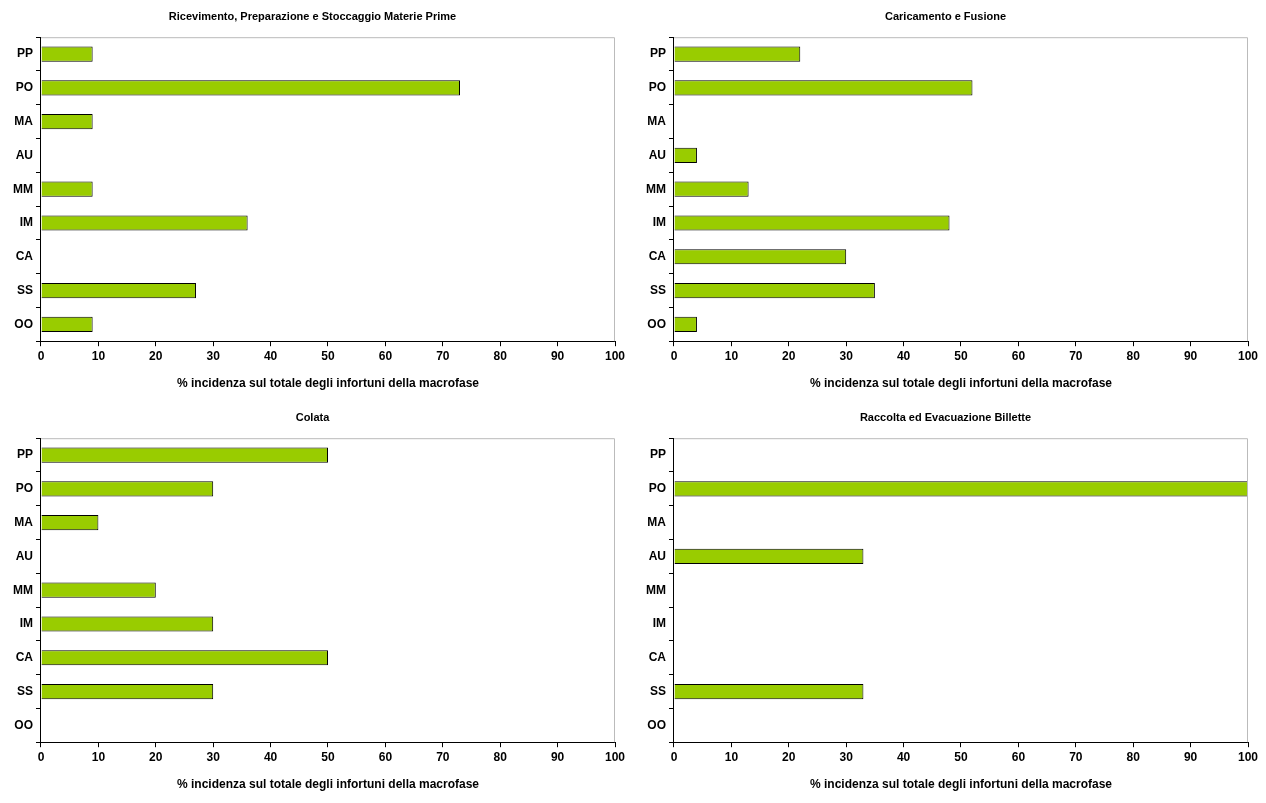 The width and height of the screenshot is (1266, 803). What do you see at coordinates (312, 15) in the screenshot?
I see `chart-title: Ricevimento, Preparazione e Stoccaggio Materie Prime` at bounding box center [312, 15].